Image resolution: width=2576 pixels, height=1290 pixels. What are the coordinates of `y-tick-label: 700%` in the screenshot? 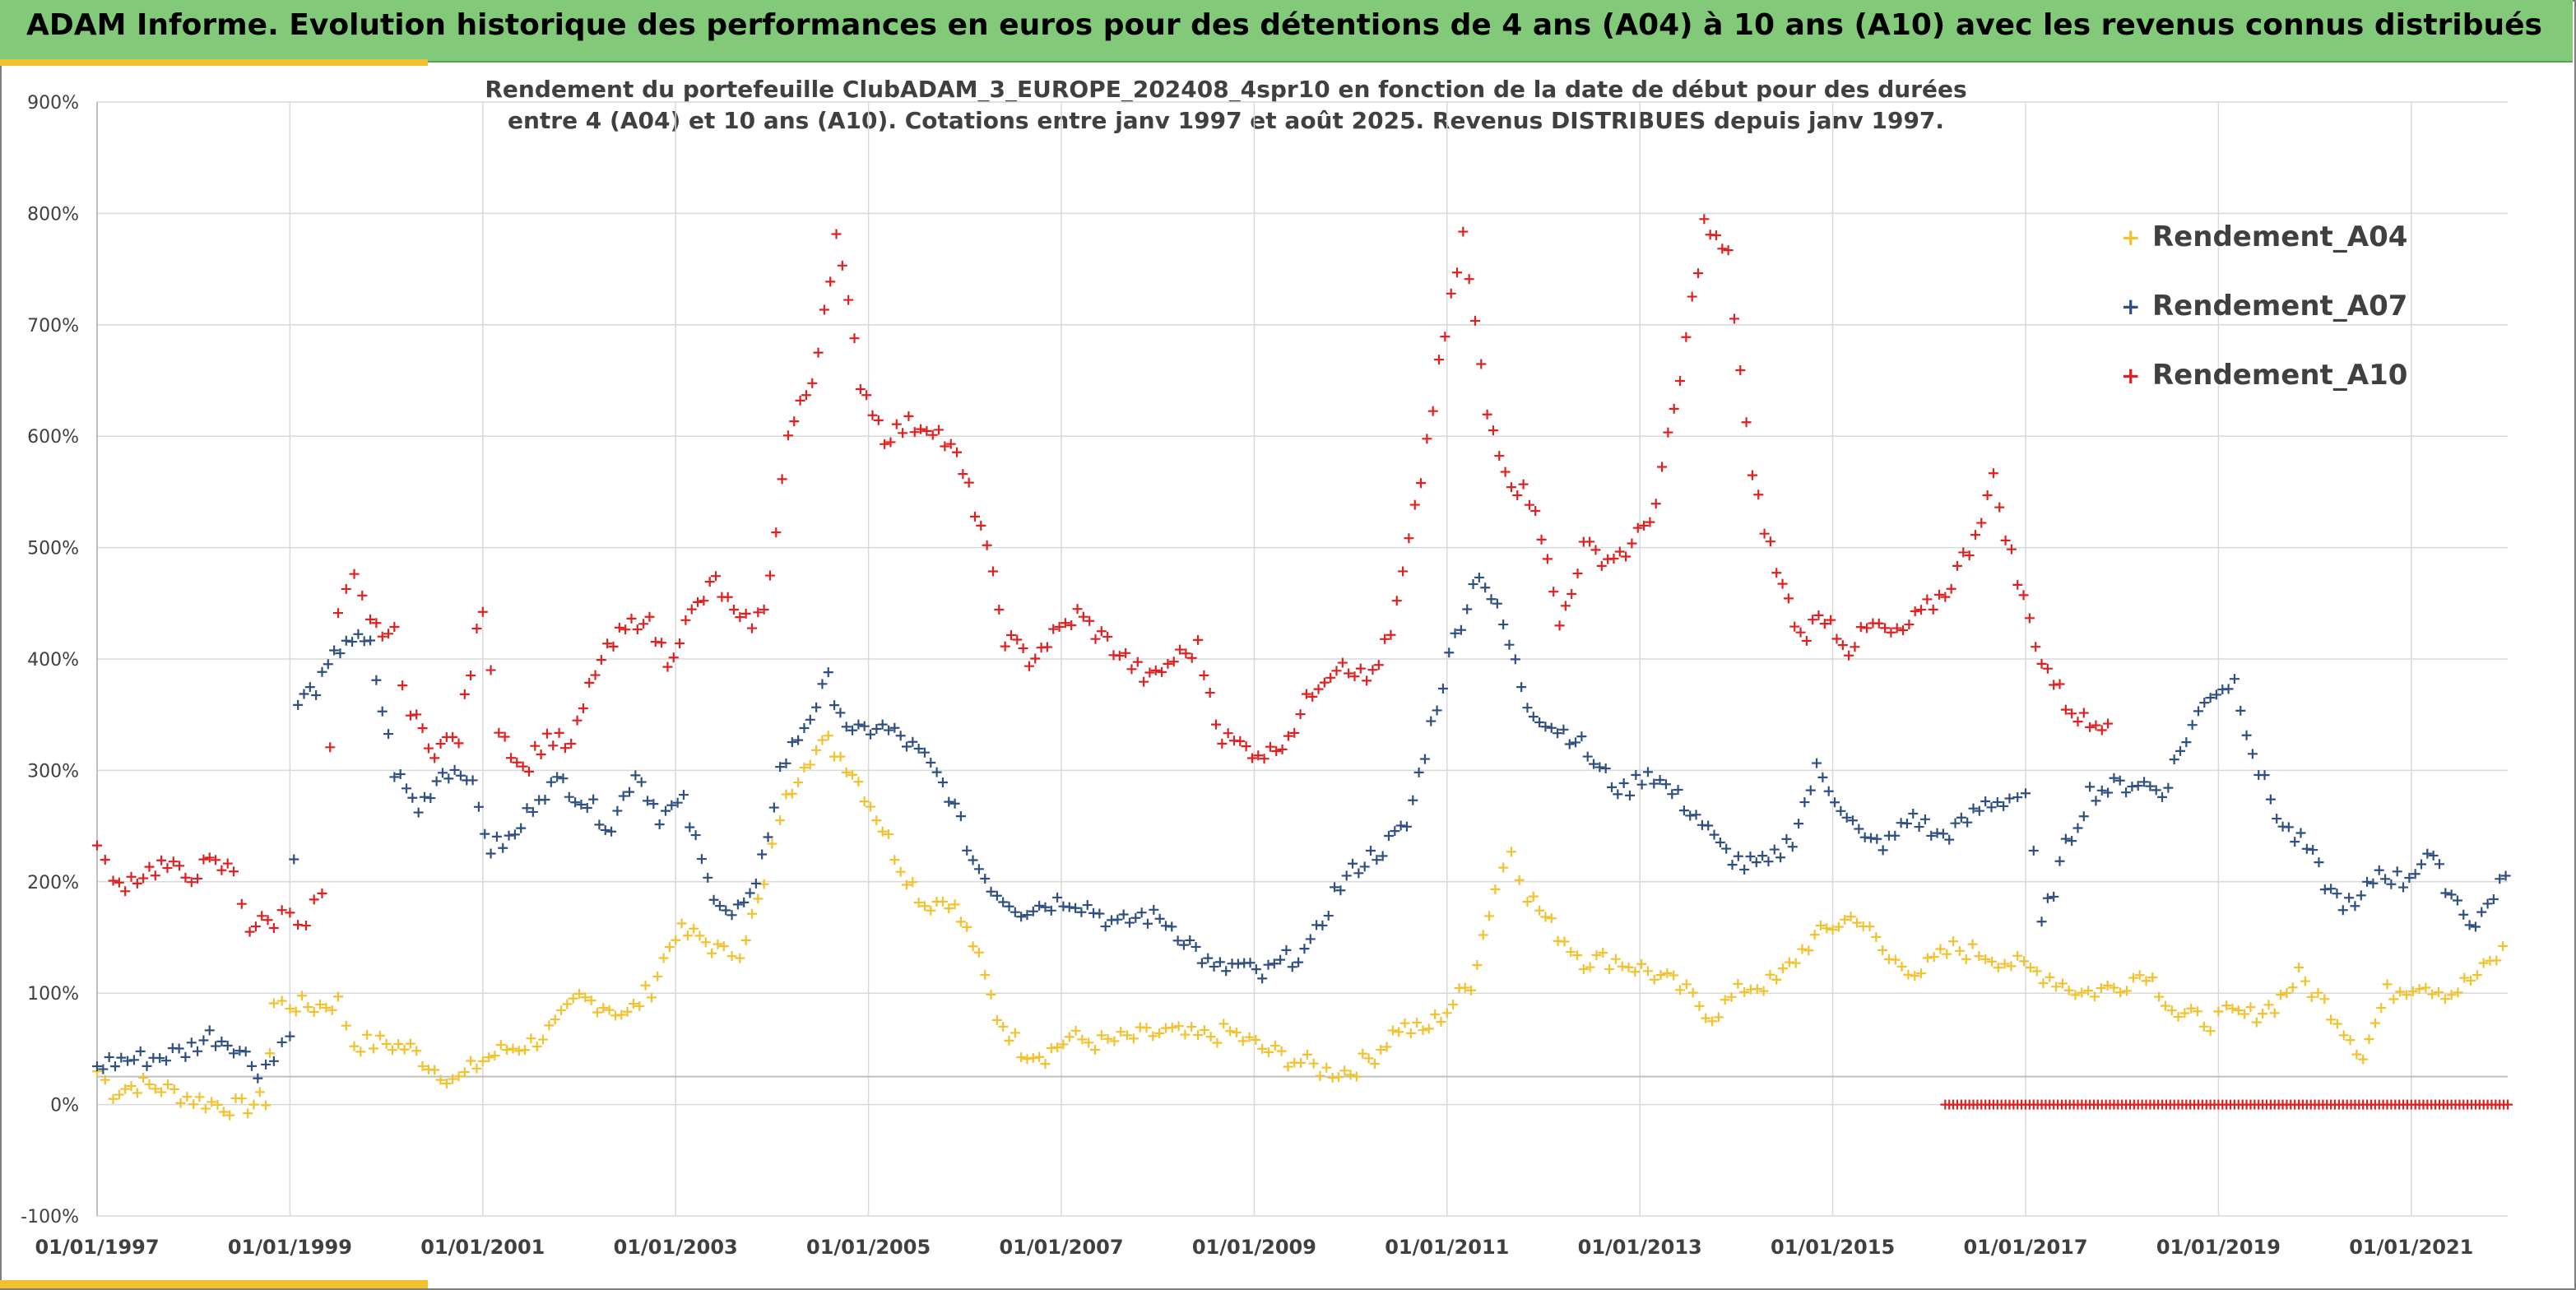 It's located at (53, 326).